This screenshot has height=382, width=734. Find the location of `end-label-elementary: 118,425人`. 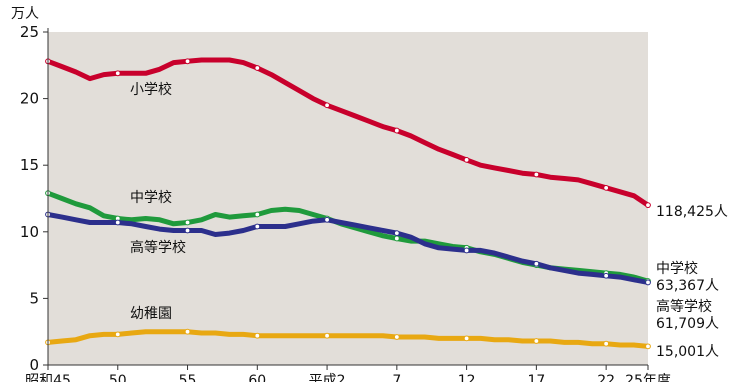

end-label-elementary: 118,425人 is located at coordinates (692, 212).